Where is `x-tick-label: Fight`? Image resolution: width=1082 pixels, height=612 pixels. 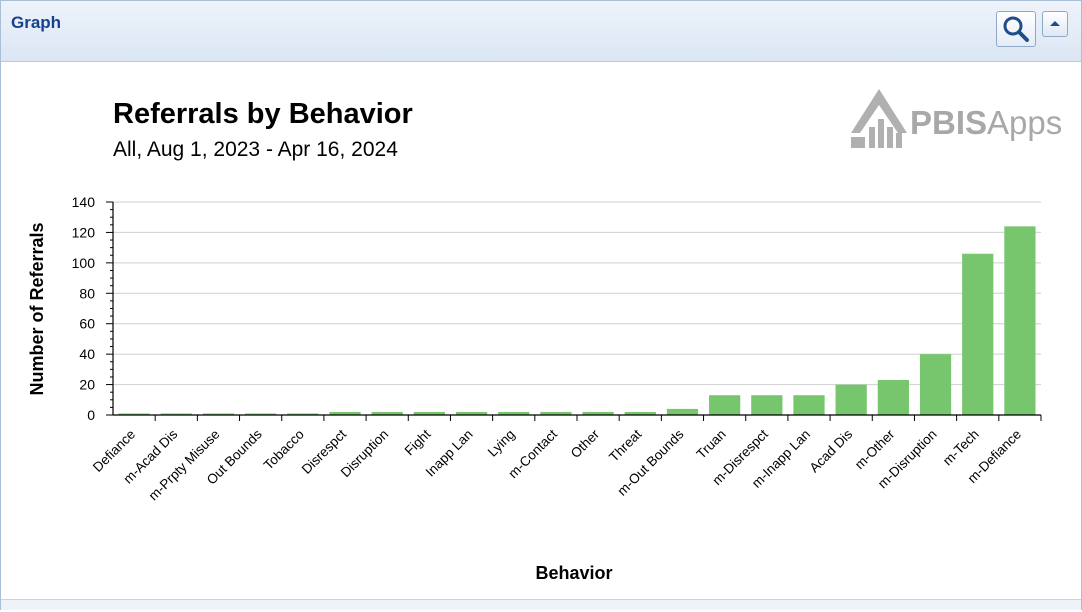 x-tick-label: Fight is located at coordinates (418, 442).